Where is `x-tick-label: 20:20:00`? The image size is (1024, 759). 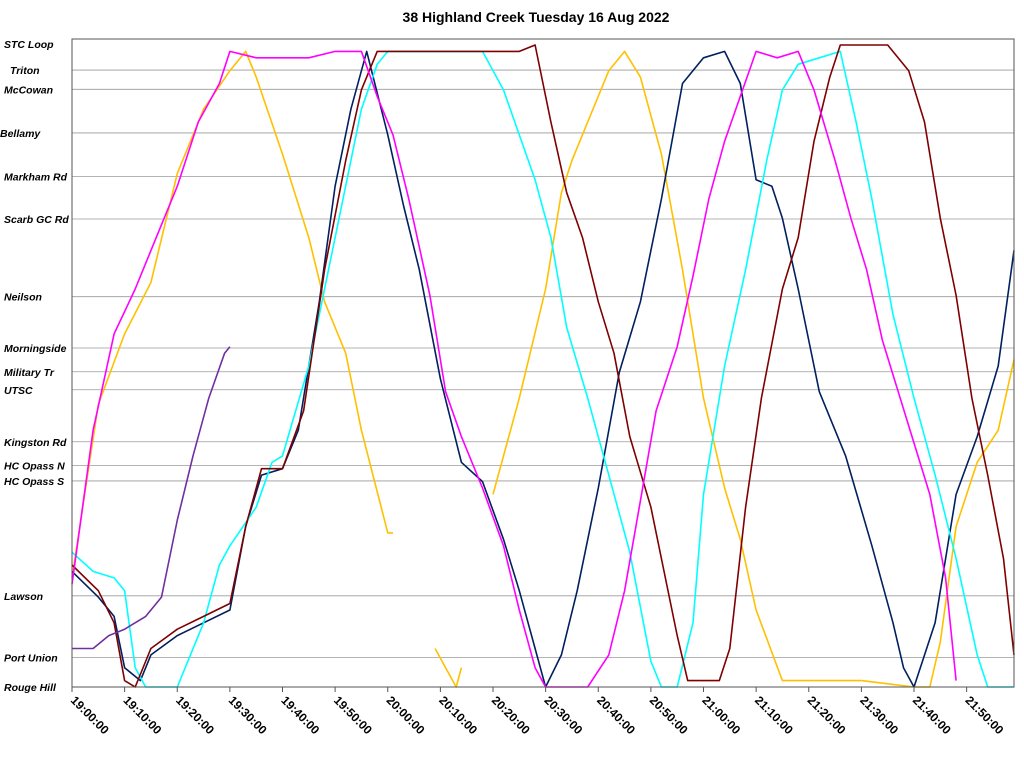 x-tick-label: 20:20:00 is located at coordinates (511, 715).